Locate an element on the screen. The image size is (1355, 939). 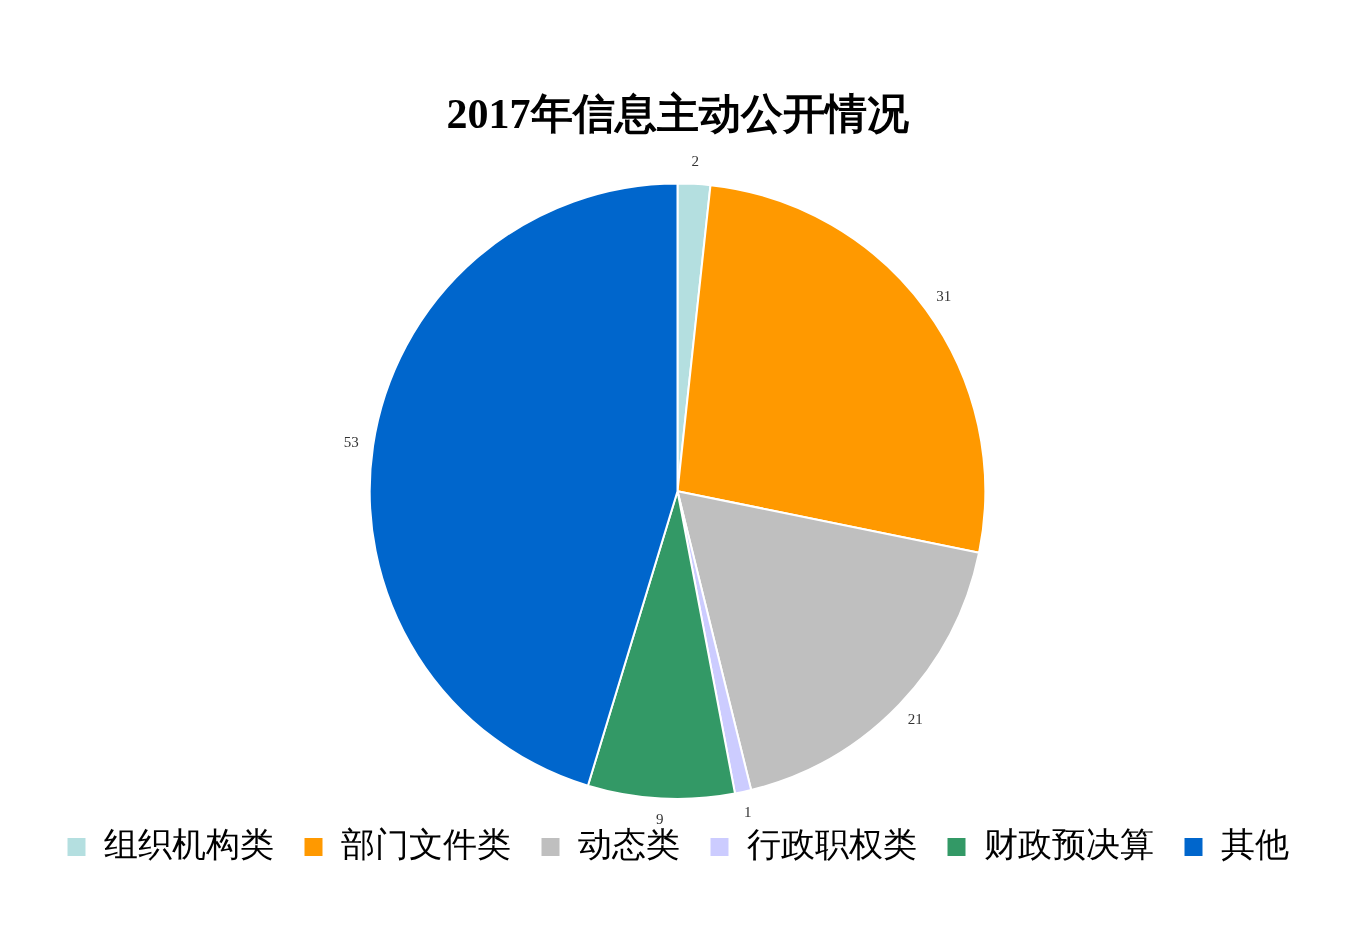
data-label: 21 is located at coordinates (915, 718).